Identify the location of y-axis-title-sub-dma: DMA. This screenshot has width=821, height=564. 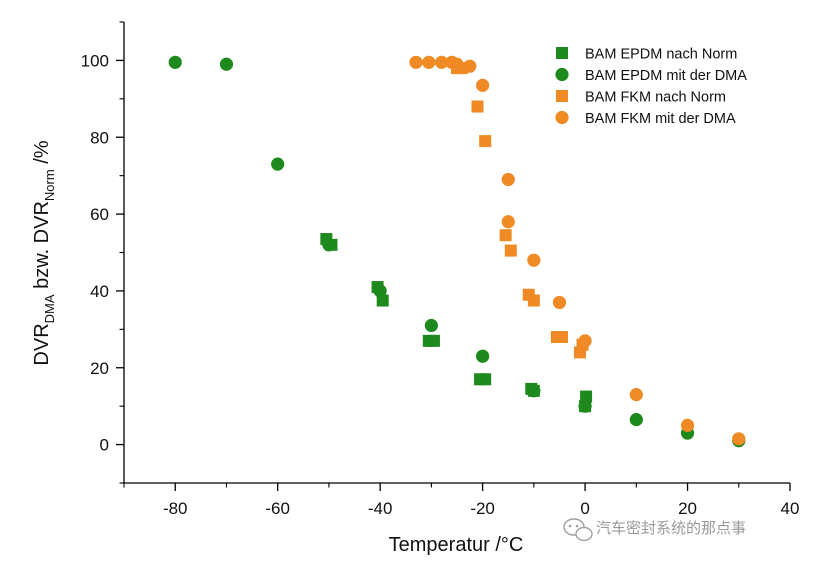
(49, 308).